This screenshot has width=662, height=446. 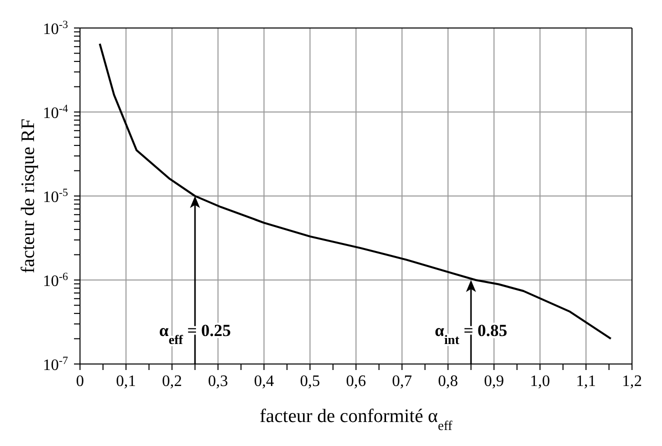 I want to click on x-tick-label: 0,3, so click(x=218, y=381).